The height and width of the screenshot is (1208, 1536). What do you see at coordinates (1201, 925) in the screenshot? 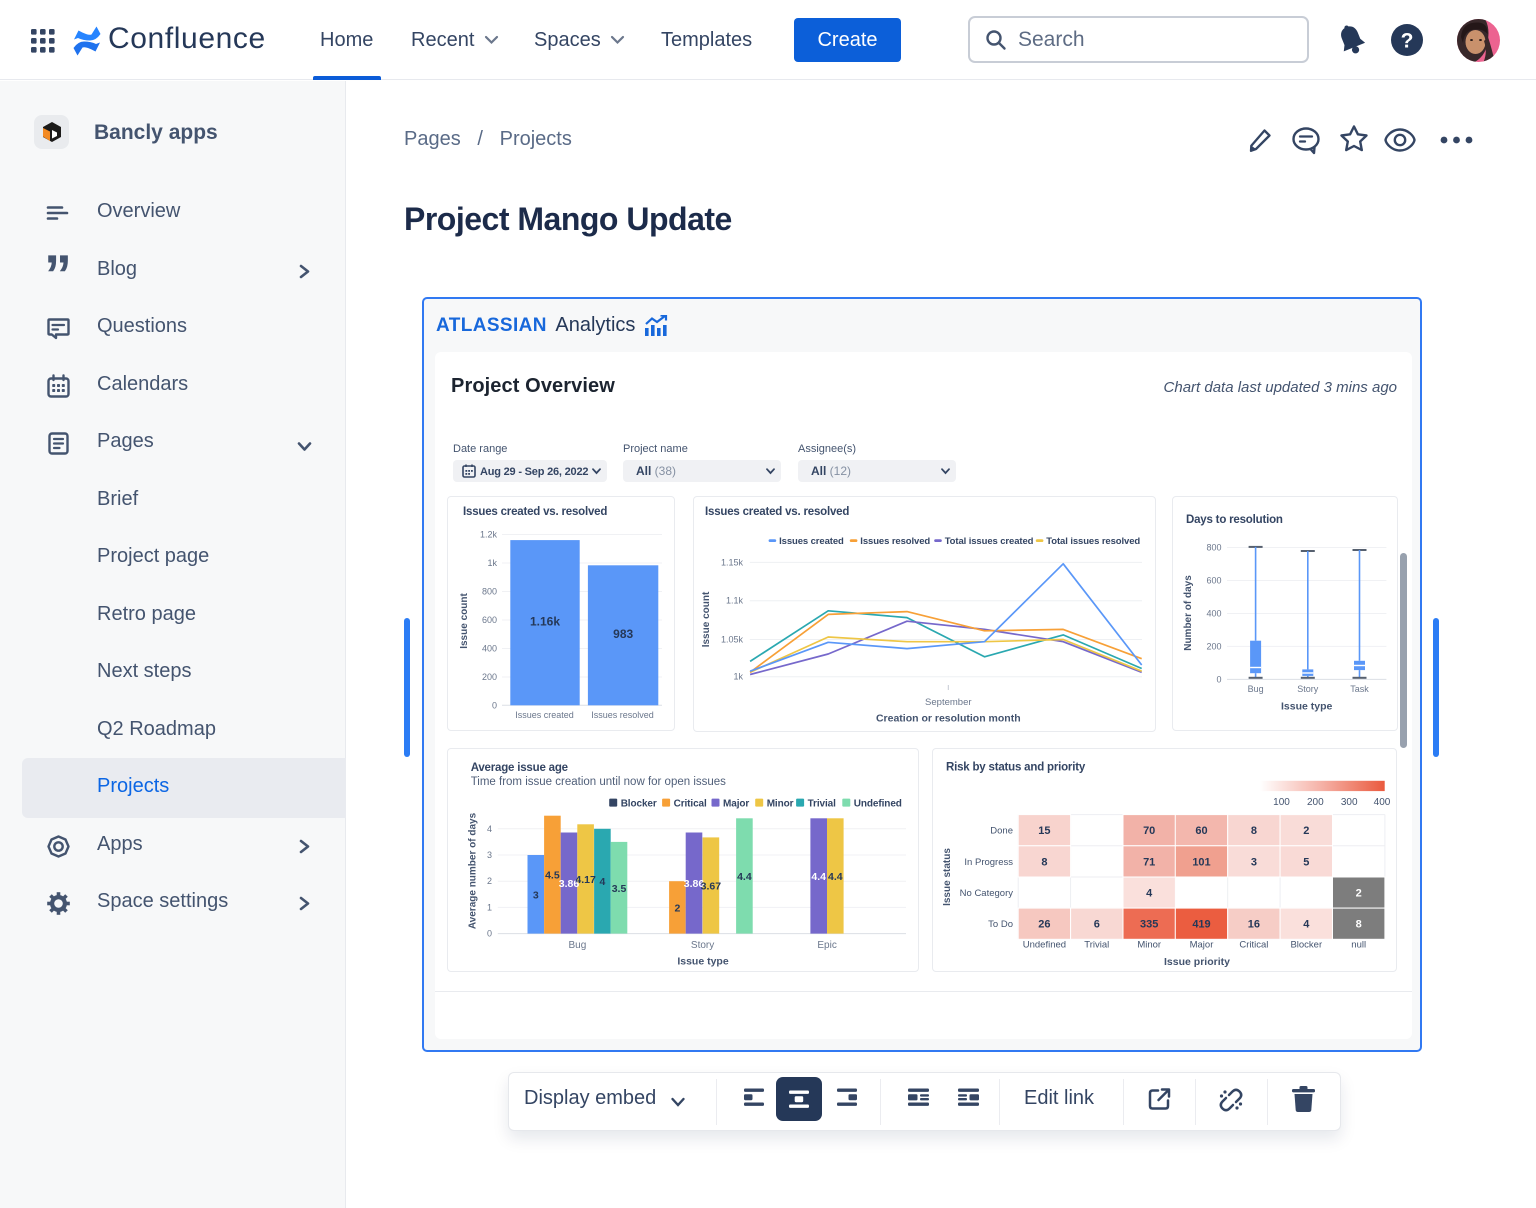
I see `svg-text: 419` at bounding box center [1201, 925].